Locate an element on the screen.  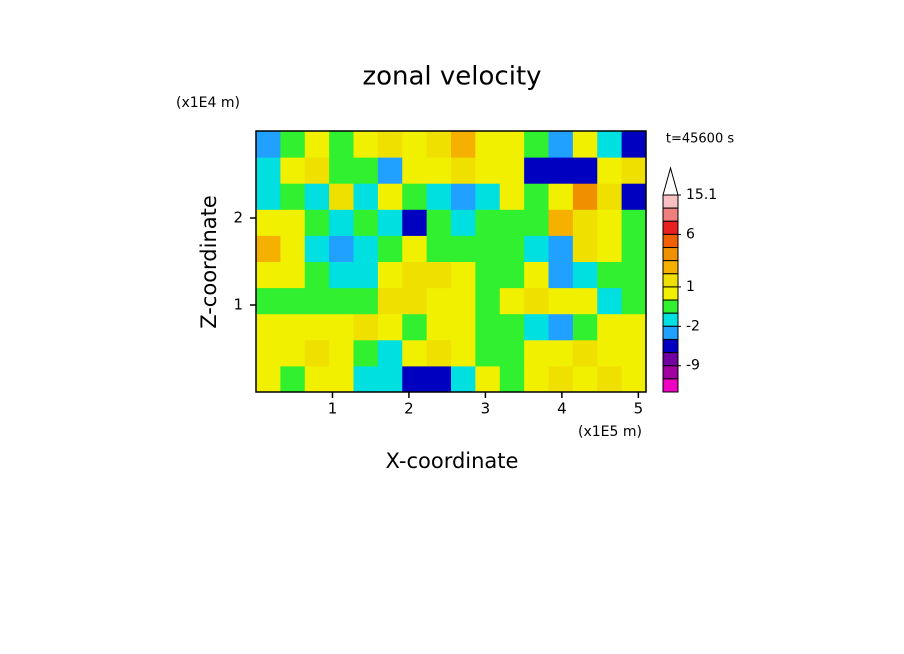
colorbar-label: 6 is located at coordinates (690, 234).